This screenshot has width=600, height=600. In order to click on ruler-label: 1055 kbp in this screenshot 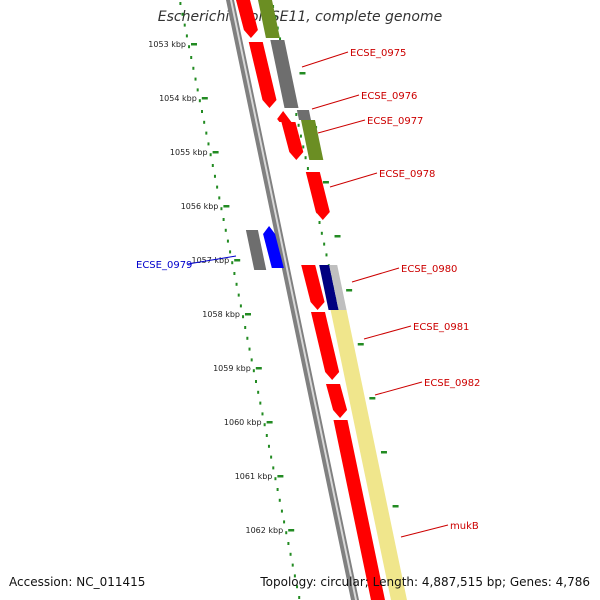, I will do `click(189, 152)`.